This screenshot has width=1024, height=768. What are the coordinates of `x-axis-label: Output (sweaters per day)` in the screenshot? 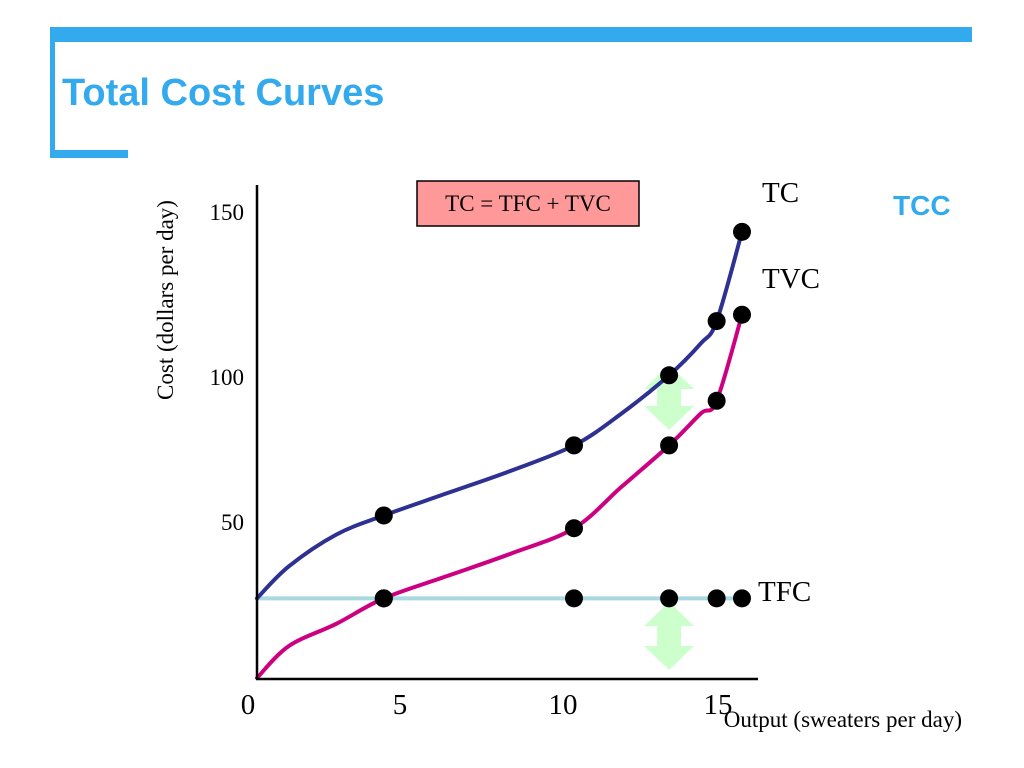 It's located at (843, 719).